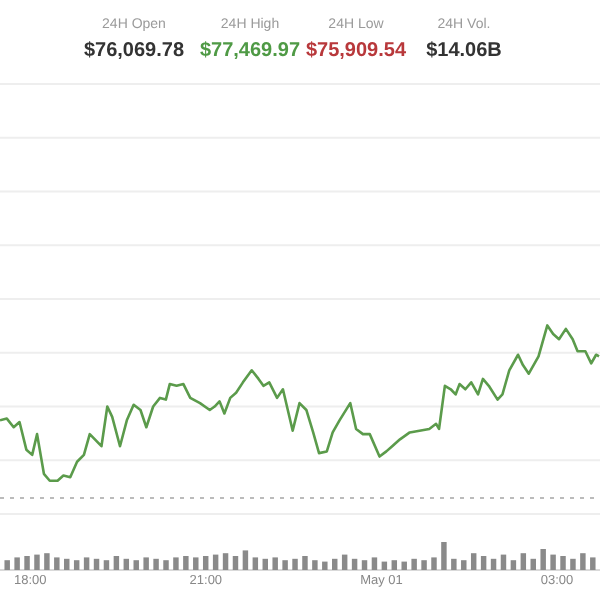 This screenshot has width=600, height=600. Describe the element at coordinates (464, 51) in the screenshot. I see `text: $14.06B` at that location.